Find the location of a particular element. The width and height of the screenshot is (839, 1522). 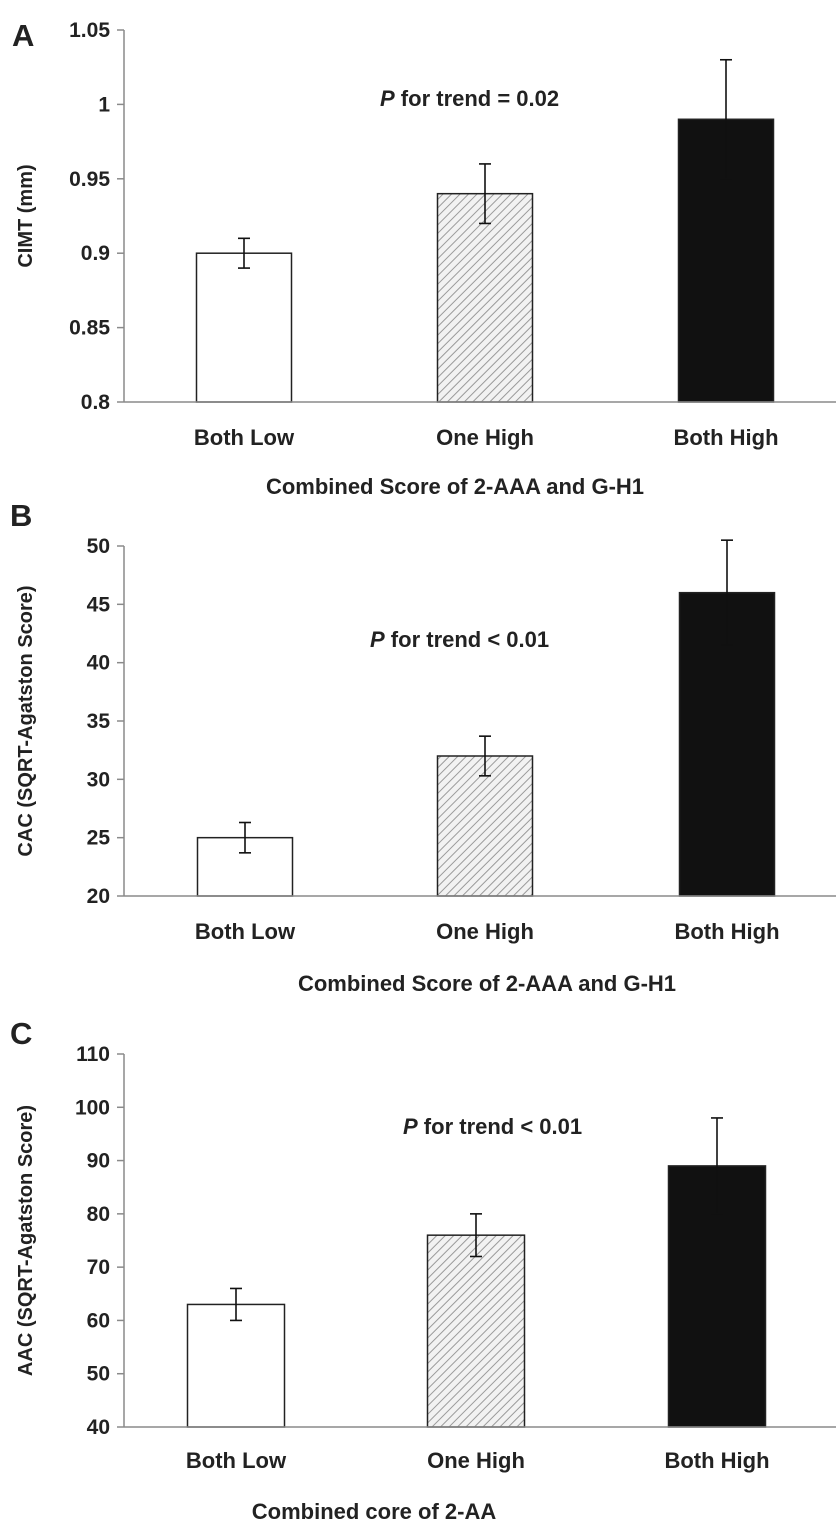

y-tick-label: 1.05 is located at coordinates (89, 30).